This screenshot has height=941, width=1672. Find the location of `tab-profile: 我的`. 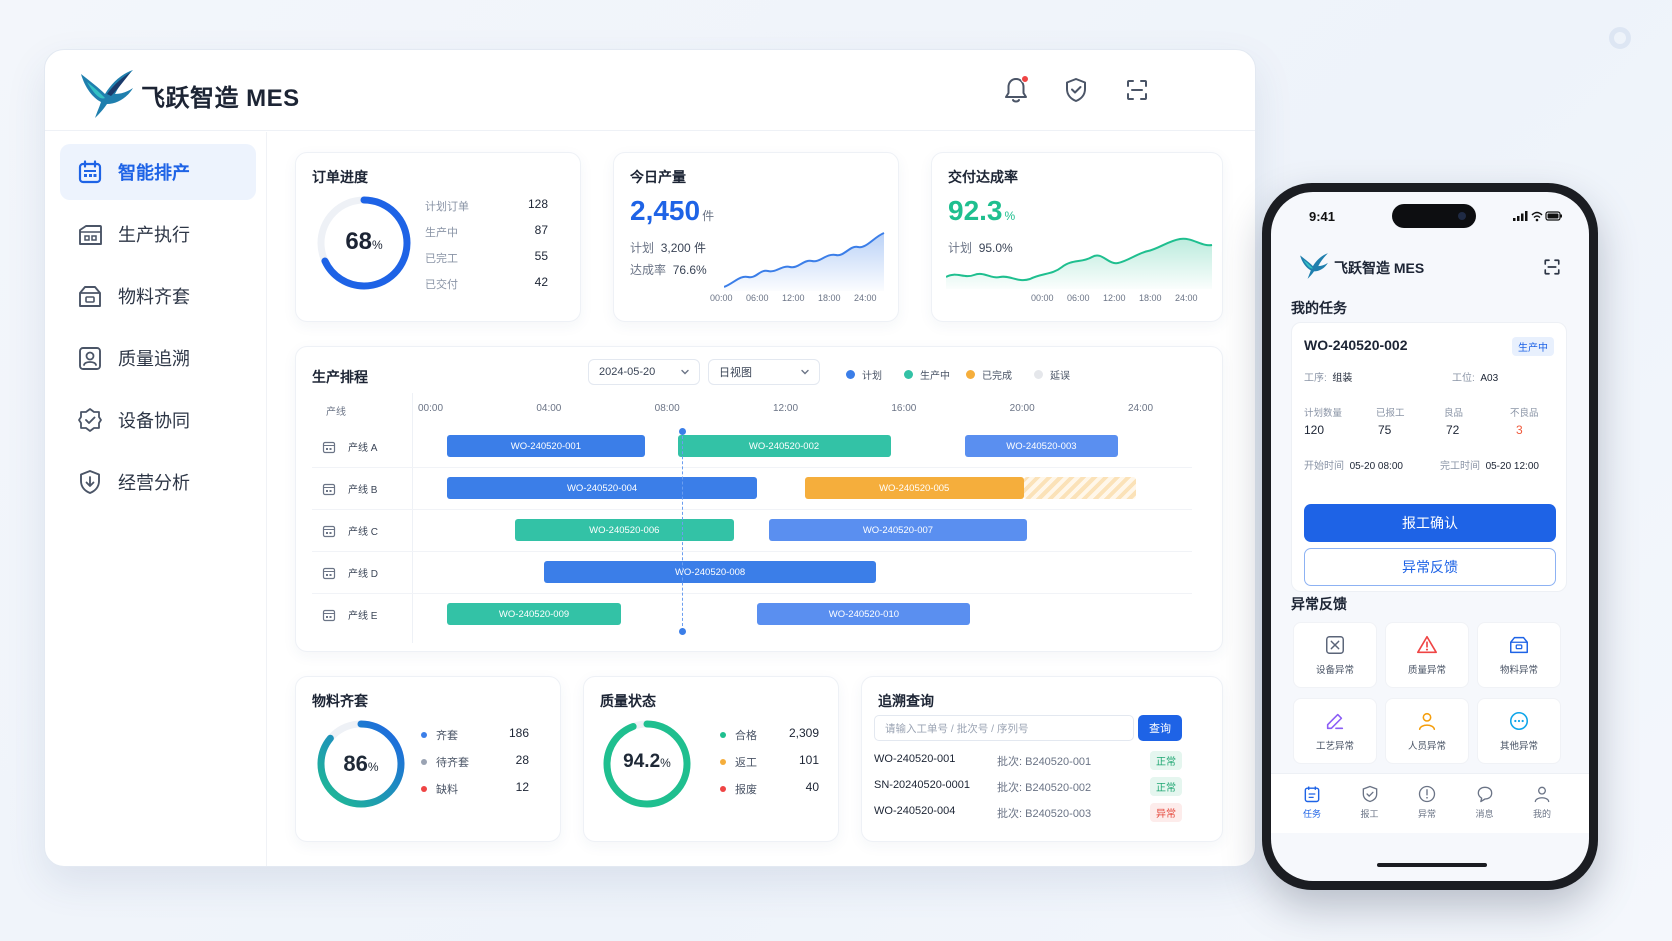

tab-profile: 我的 is located at coordinates (1542, 802).